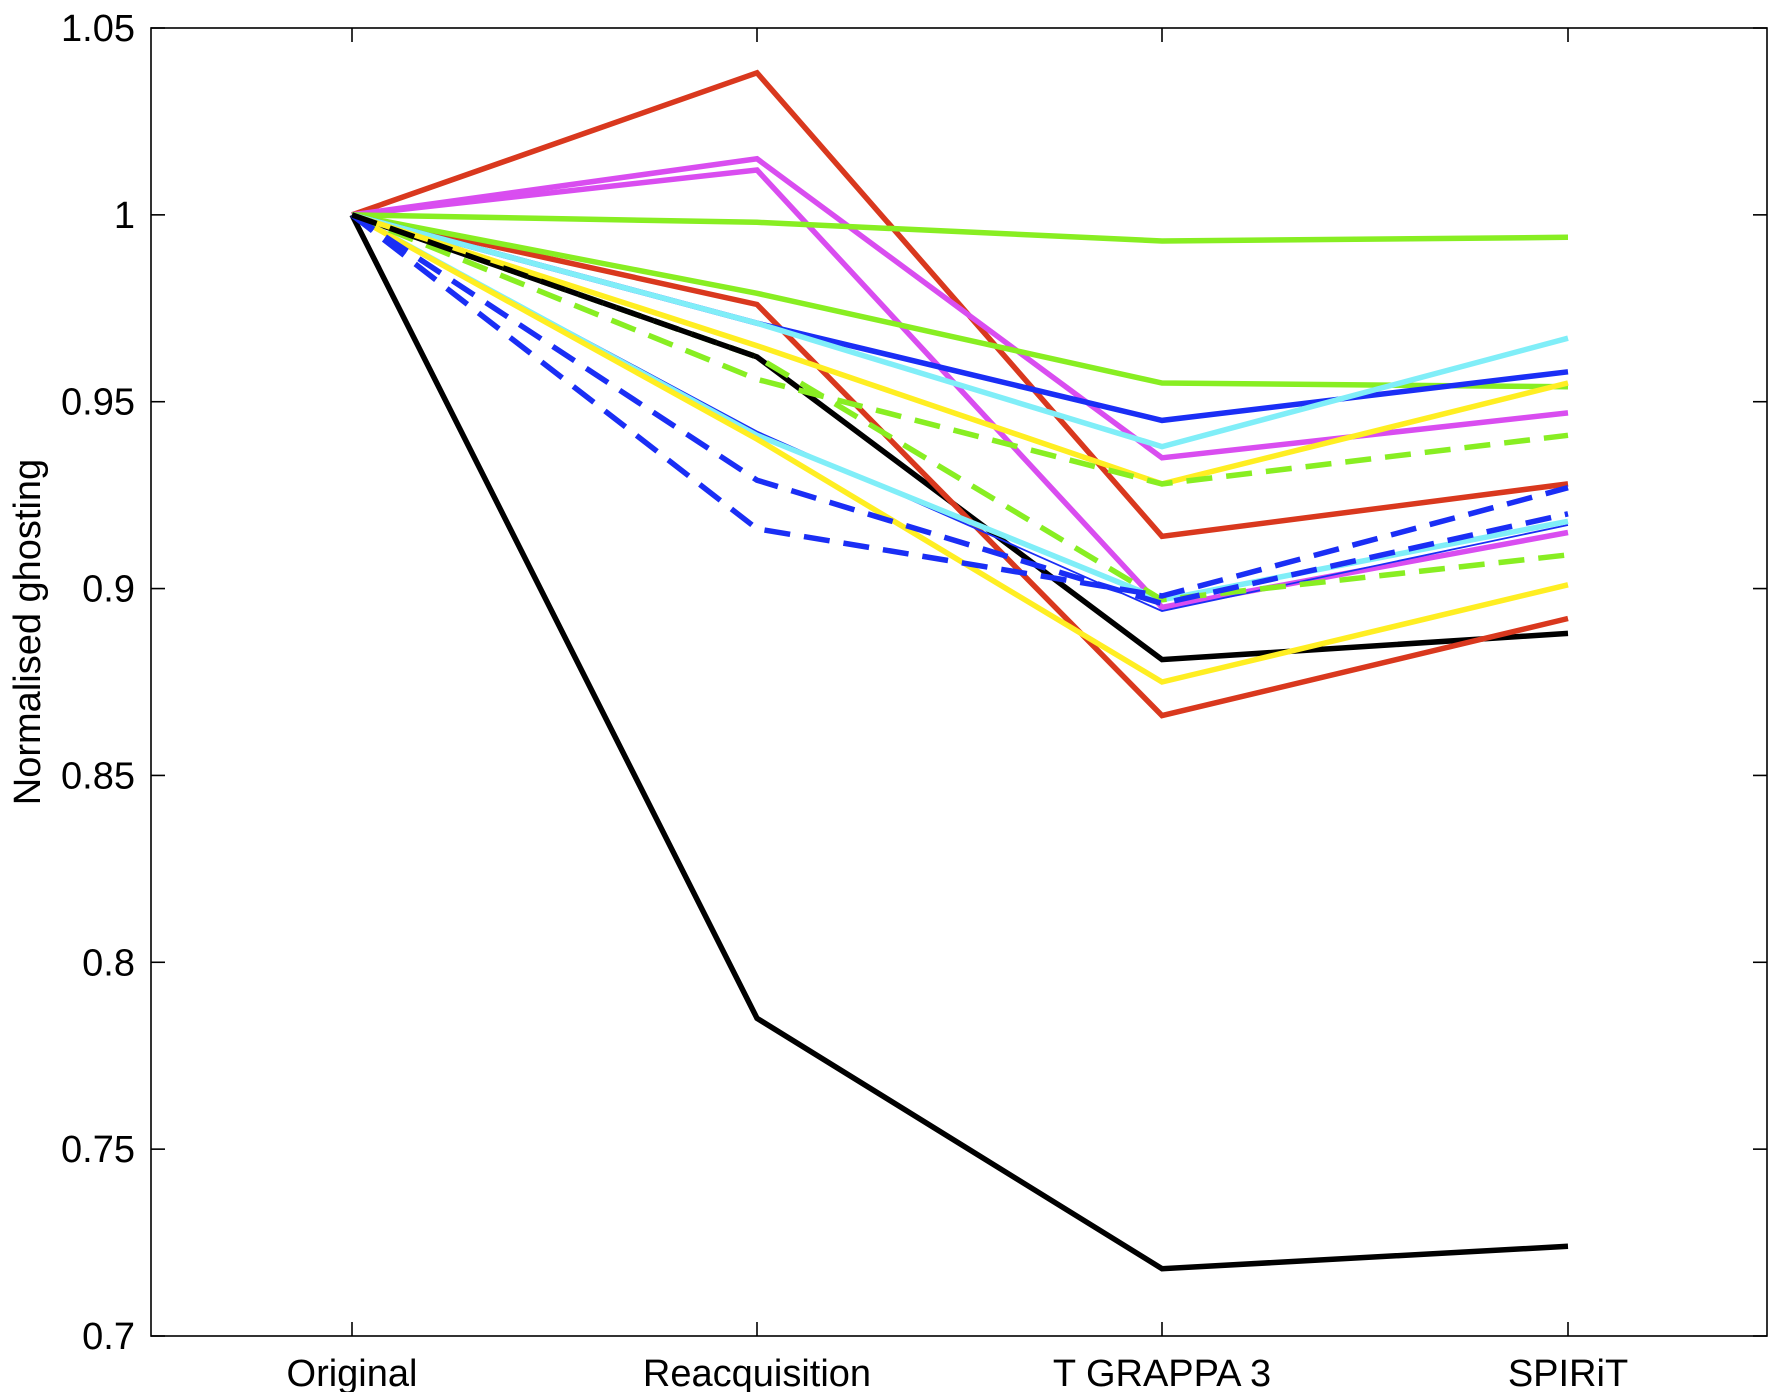 The width and height of the screenshot is (1778, 1392). Describe the element at coordinates (108, 590) in the screenshot. I see `y-tick-label: 0.9` at that location.